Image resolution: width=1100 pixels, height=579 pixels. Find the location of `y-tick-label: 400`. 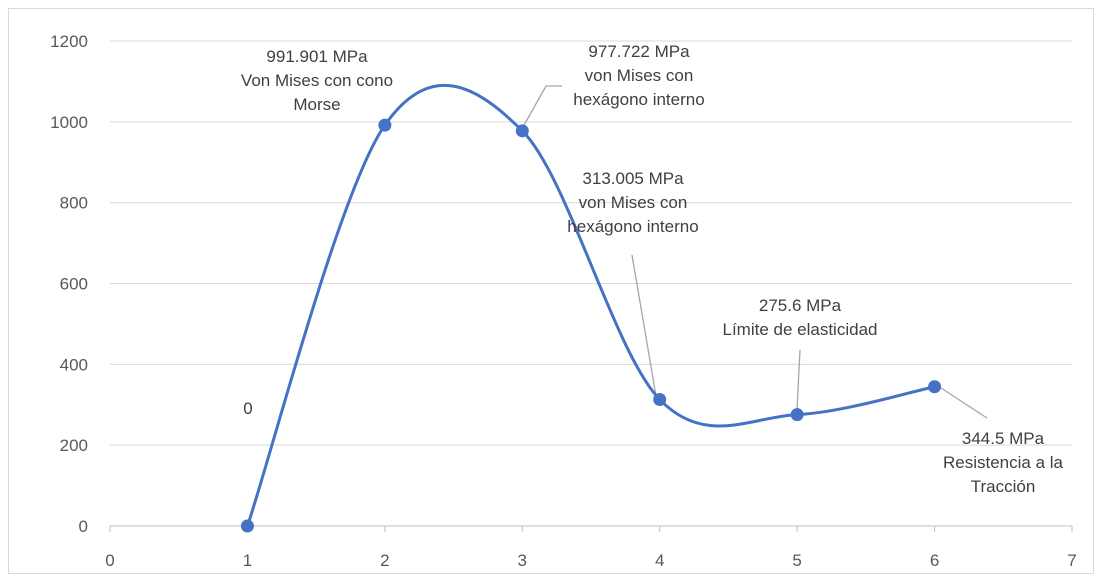

y-tick-label: 400 is located at coordinates (74, 364).